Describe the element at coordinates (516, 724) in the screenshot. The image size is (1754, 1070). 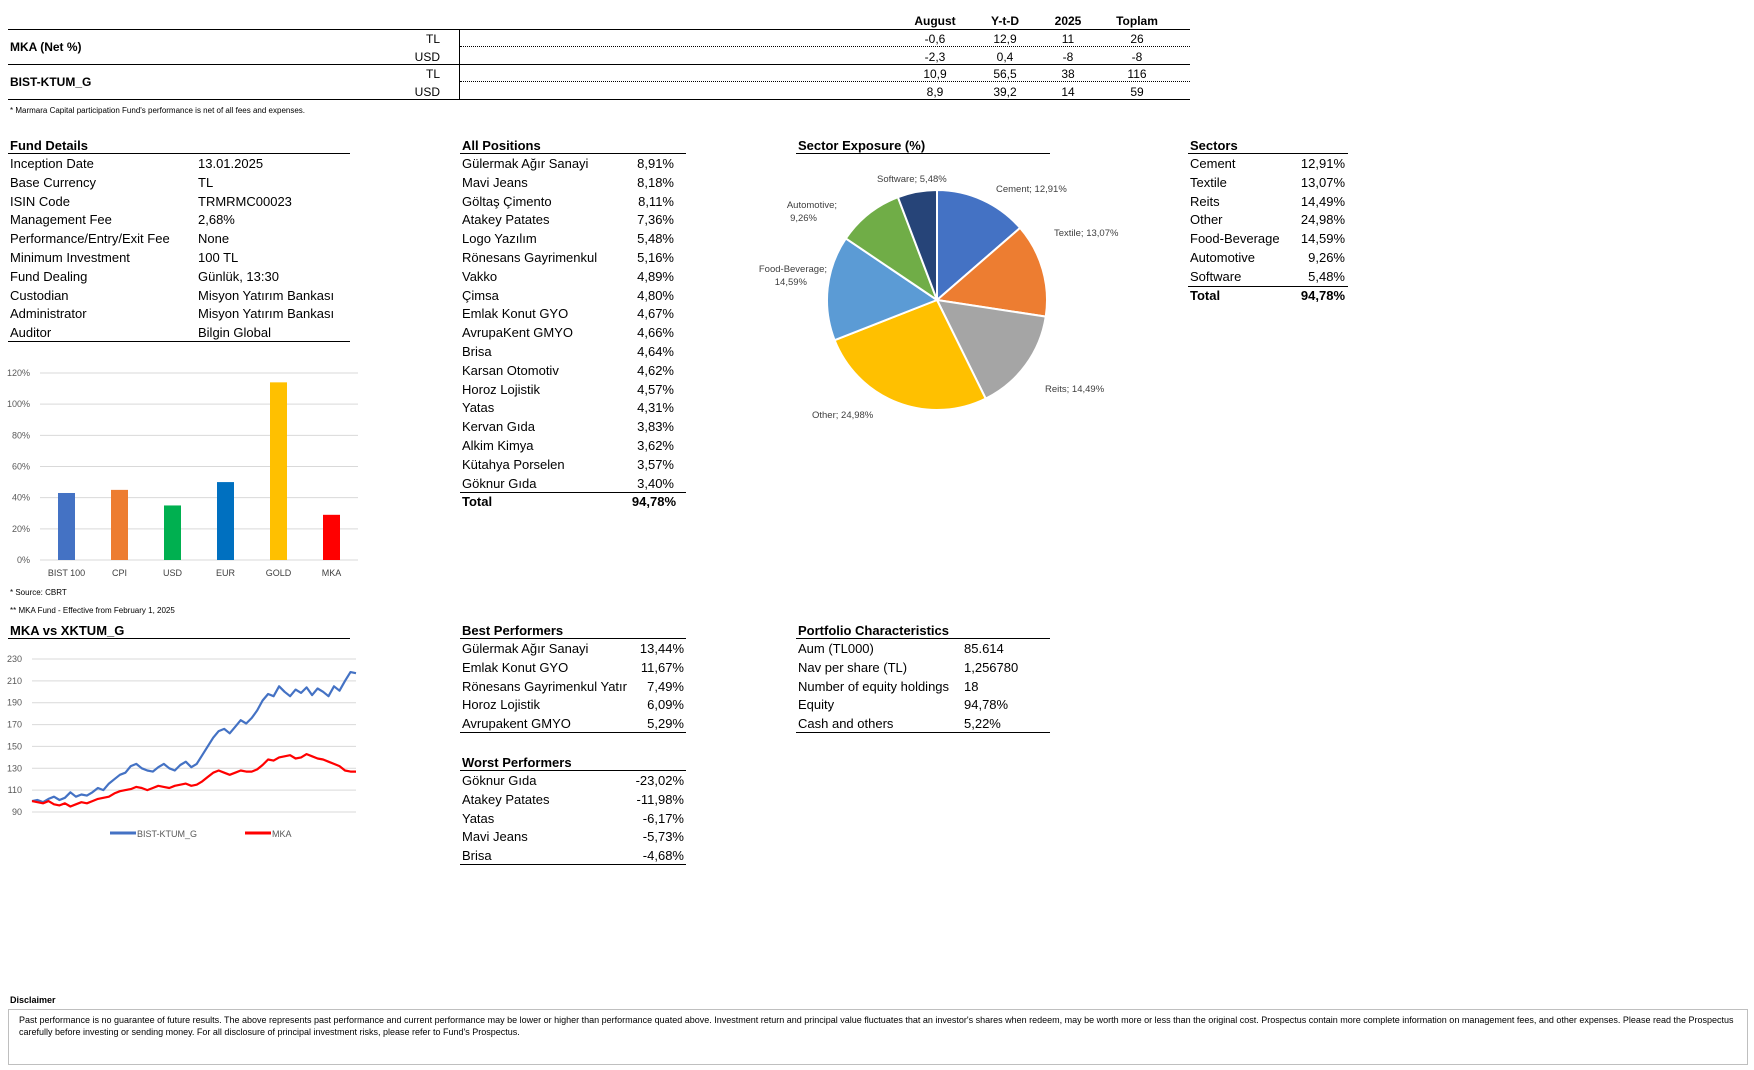
I see `list-item-name: Avrupakent GMYO` at that location.